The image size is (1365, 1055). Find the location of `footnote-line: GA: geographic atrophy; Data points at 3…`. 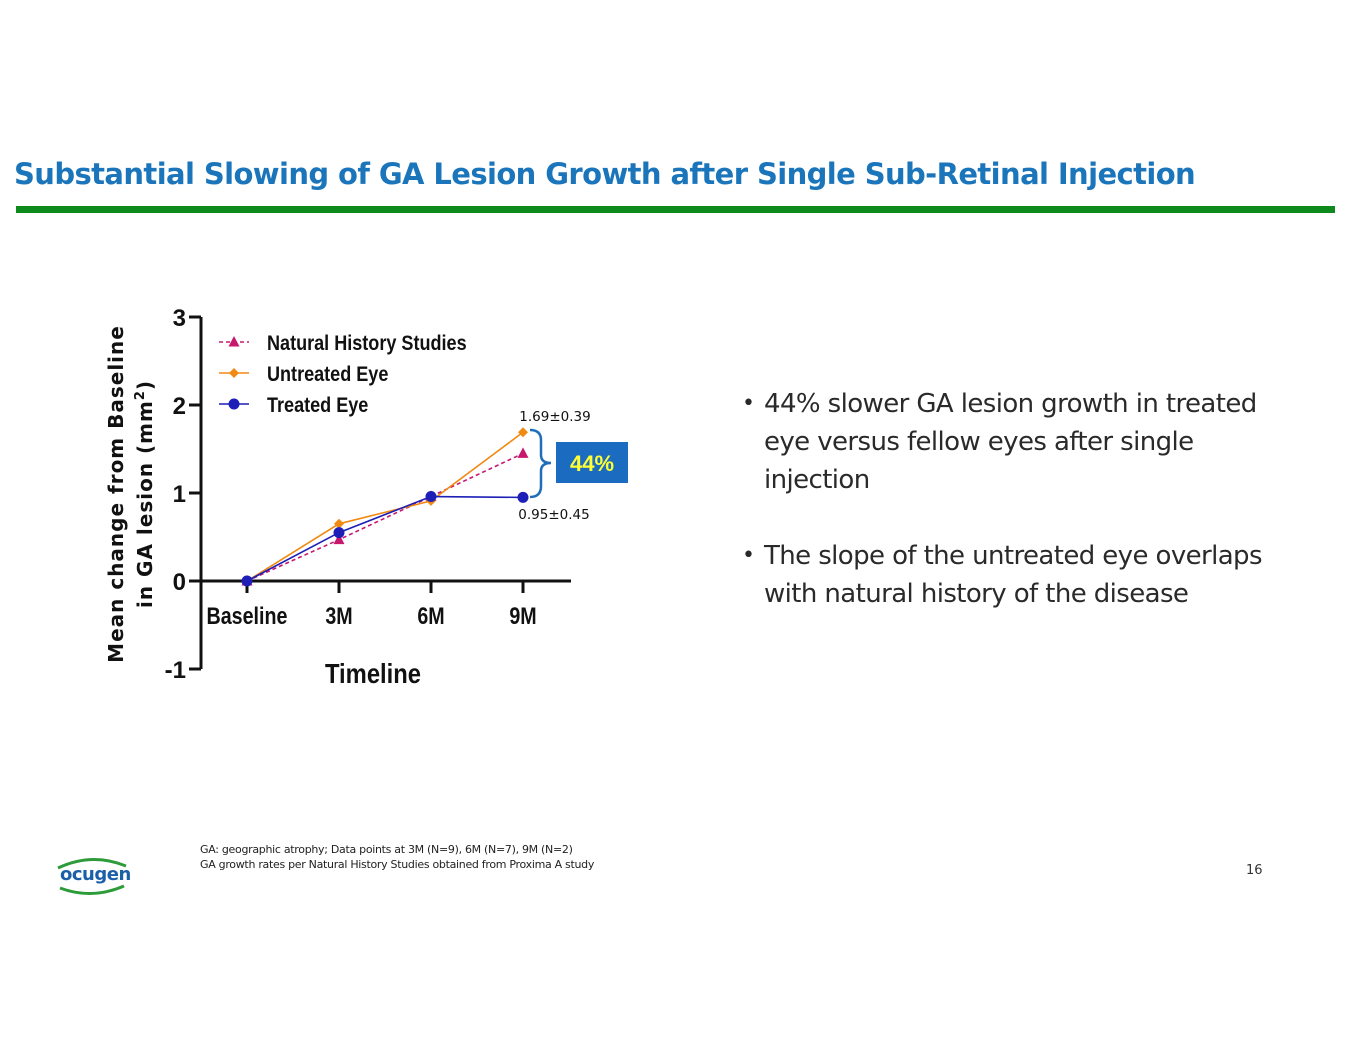

footnote-line: GA: geographic atrophy; Data points at 3… is located at coordinates (386, 849).